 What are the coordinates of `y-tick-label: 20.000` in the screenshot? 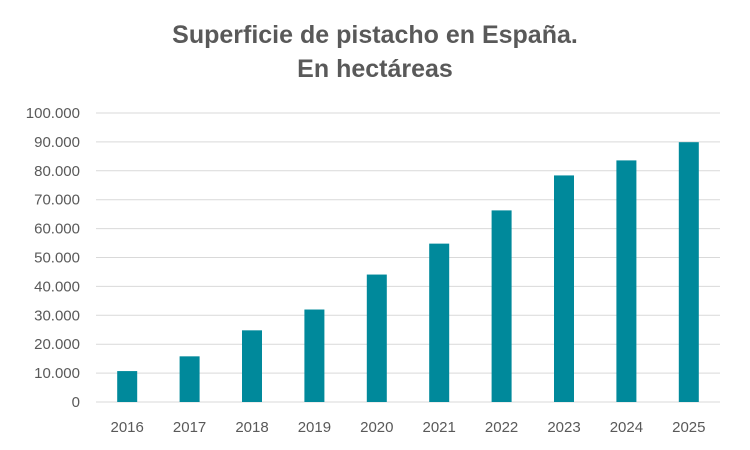 It's located at (57, 344).